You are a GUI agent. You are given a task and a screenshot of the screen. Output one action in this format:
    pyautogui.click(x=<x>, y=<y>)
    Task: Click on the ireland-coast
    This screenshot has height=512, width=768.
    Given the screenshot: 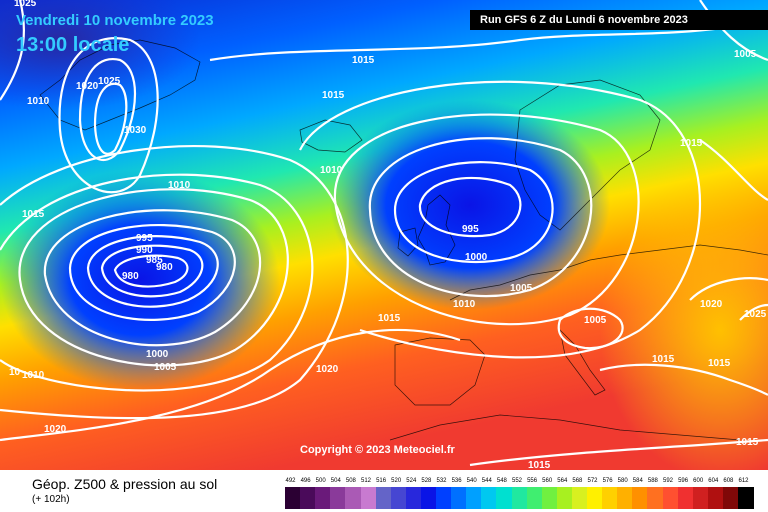 What is the action you would take?
    pyautogui.click(x=408, y=242)
    